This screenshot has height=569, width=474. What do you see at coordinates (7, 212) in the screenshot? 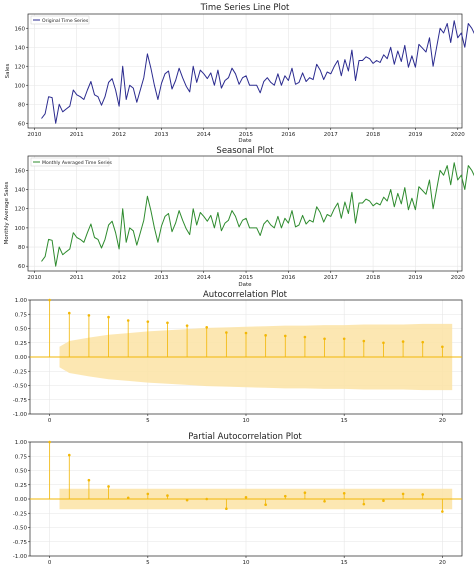
I see `y-axis-label: Monthly Average Sales` at bounding box center [7, 212].